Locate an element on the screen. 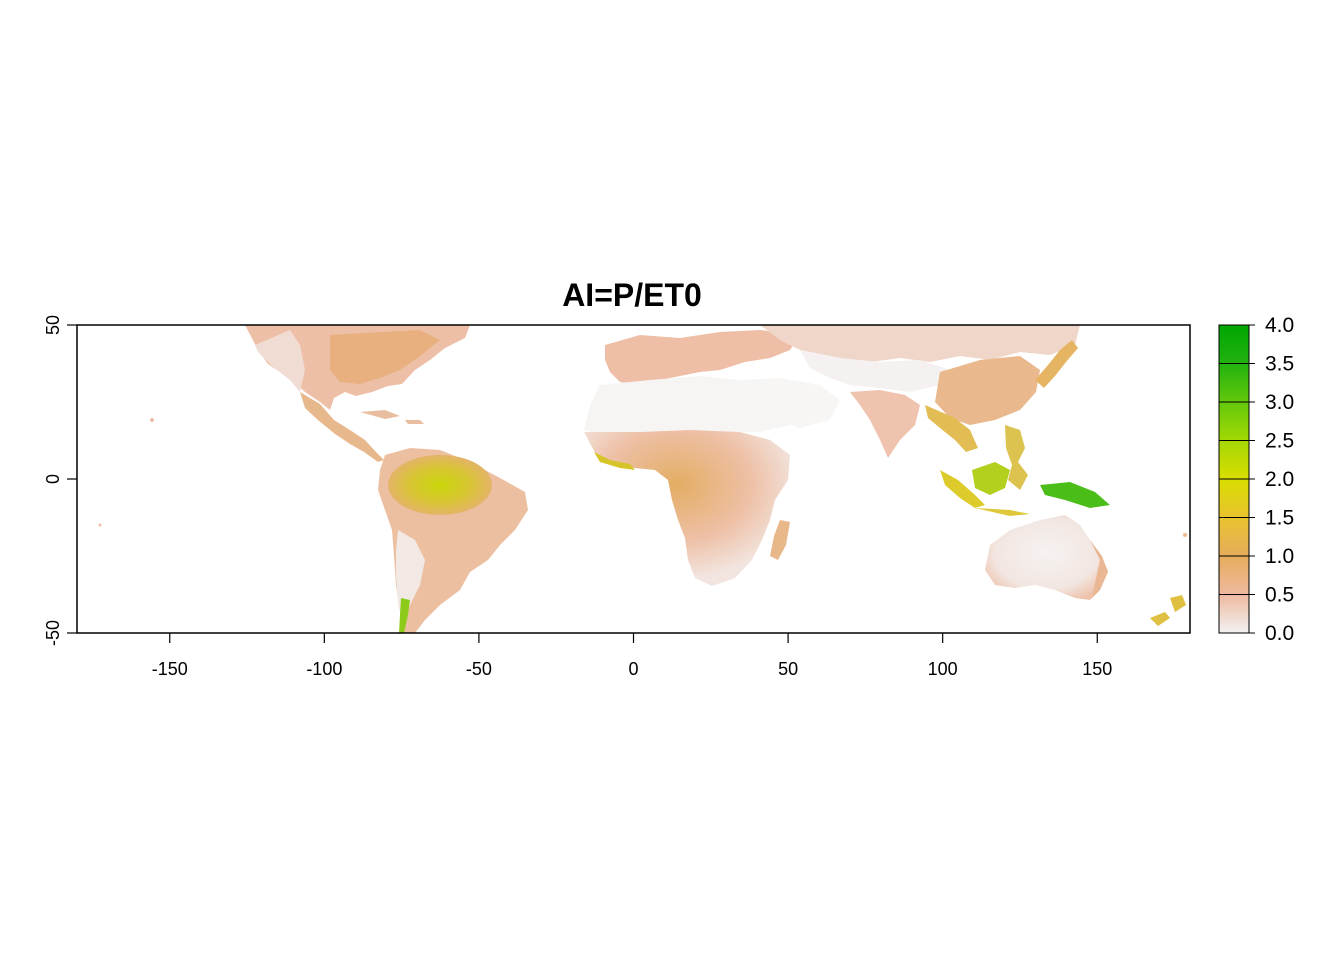  region-caribbean is located at coordinates (392, 417).